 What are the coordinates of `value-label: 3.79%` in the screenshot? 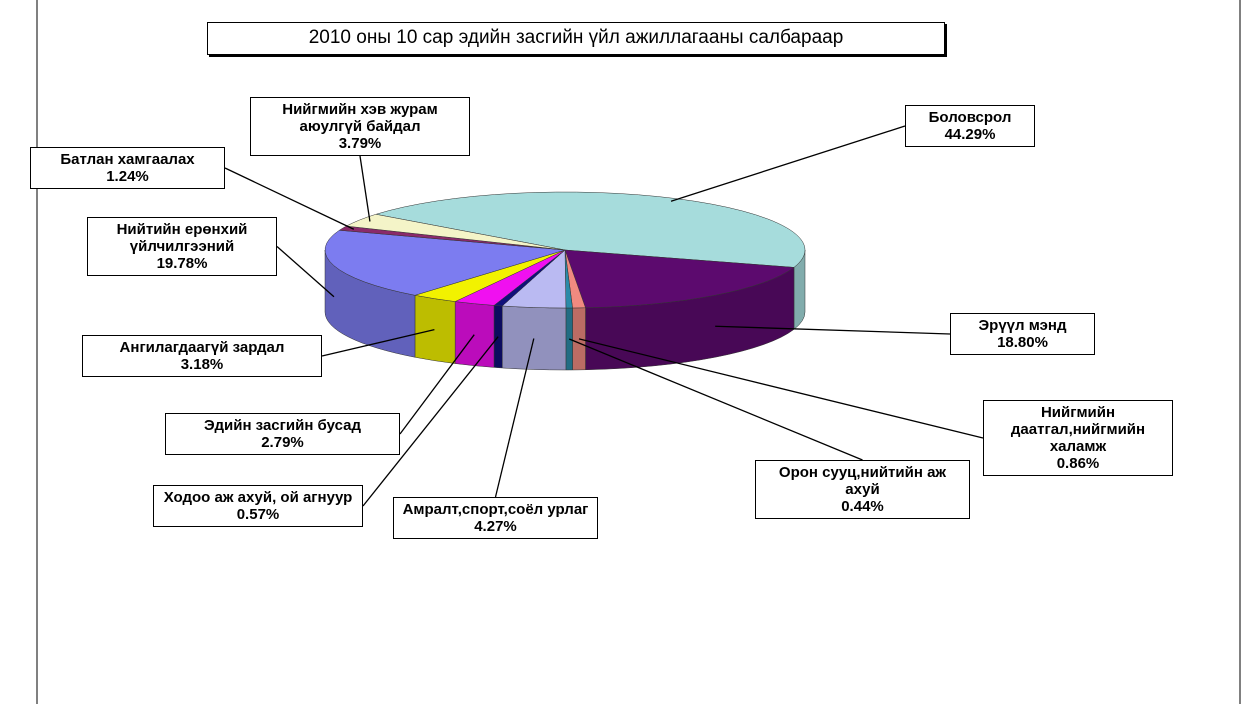 It's located at (360, 143).